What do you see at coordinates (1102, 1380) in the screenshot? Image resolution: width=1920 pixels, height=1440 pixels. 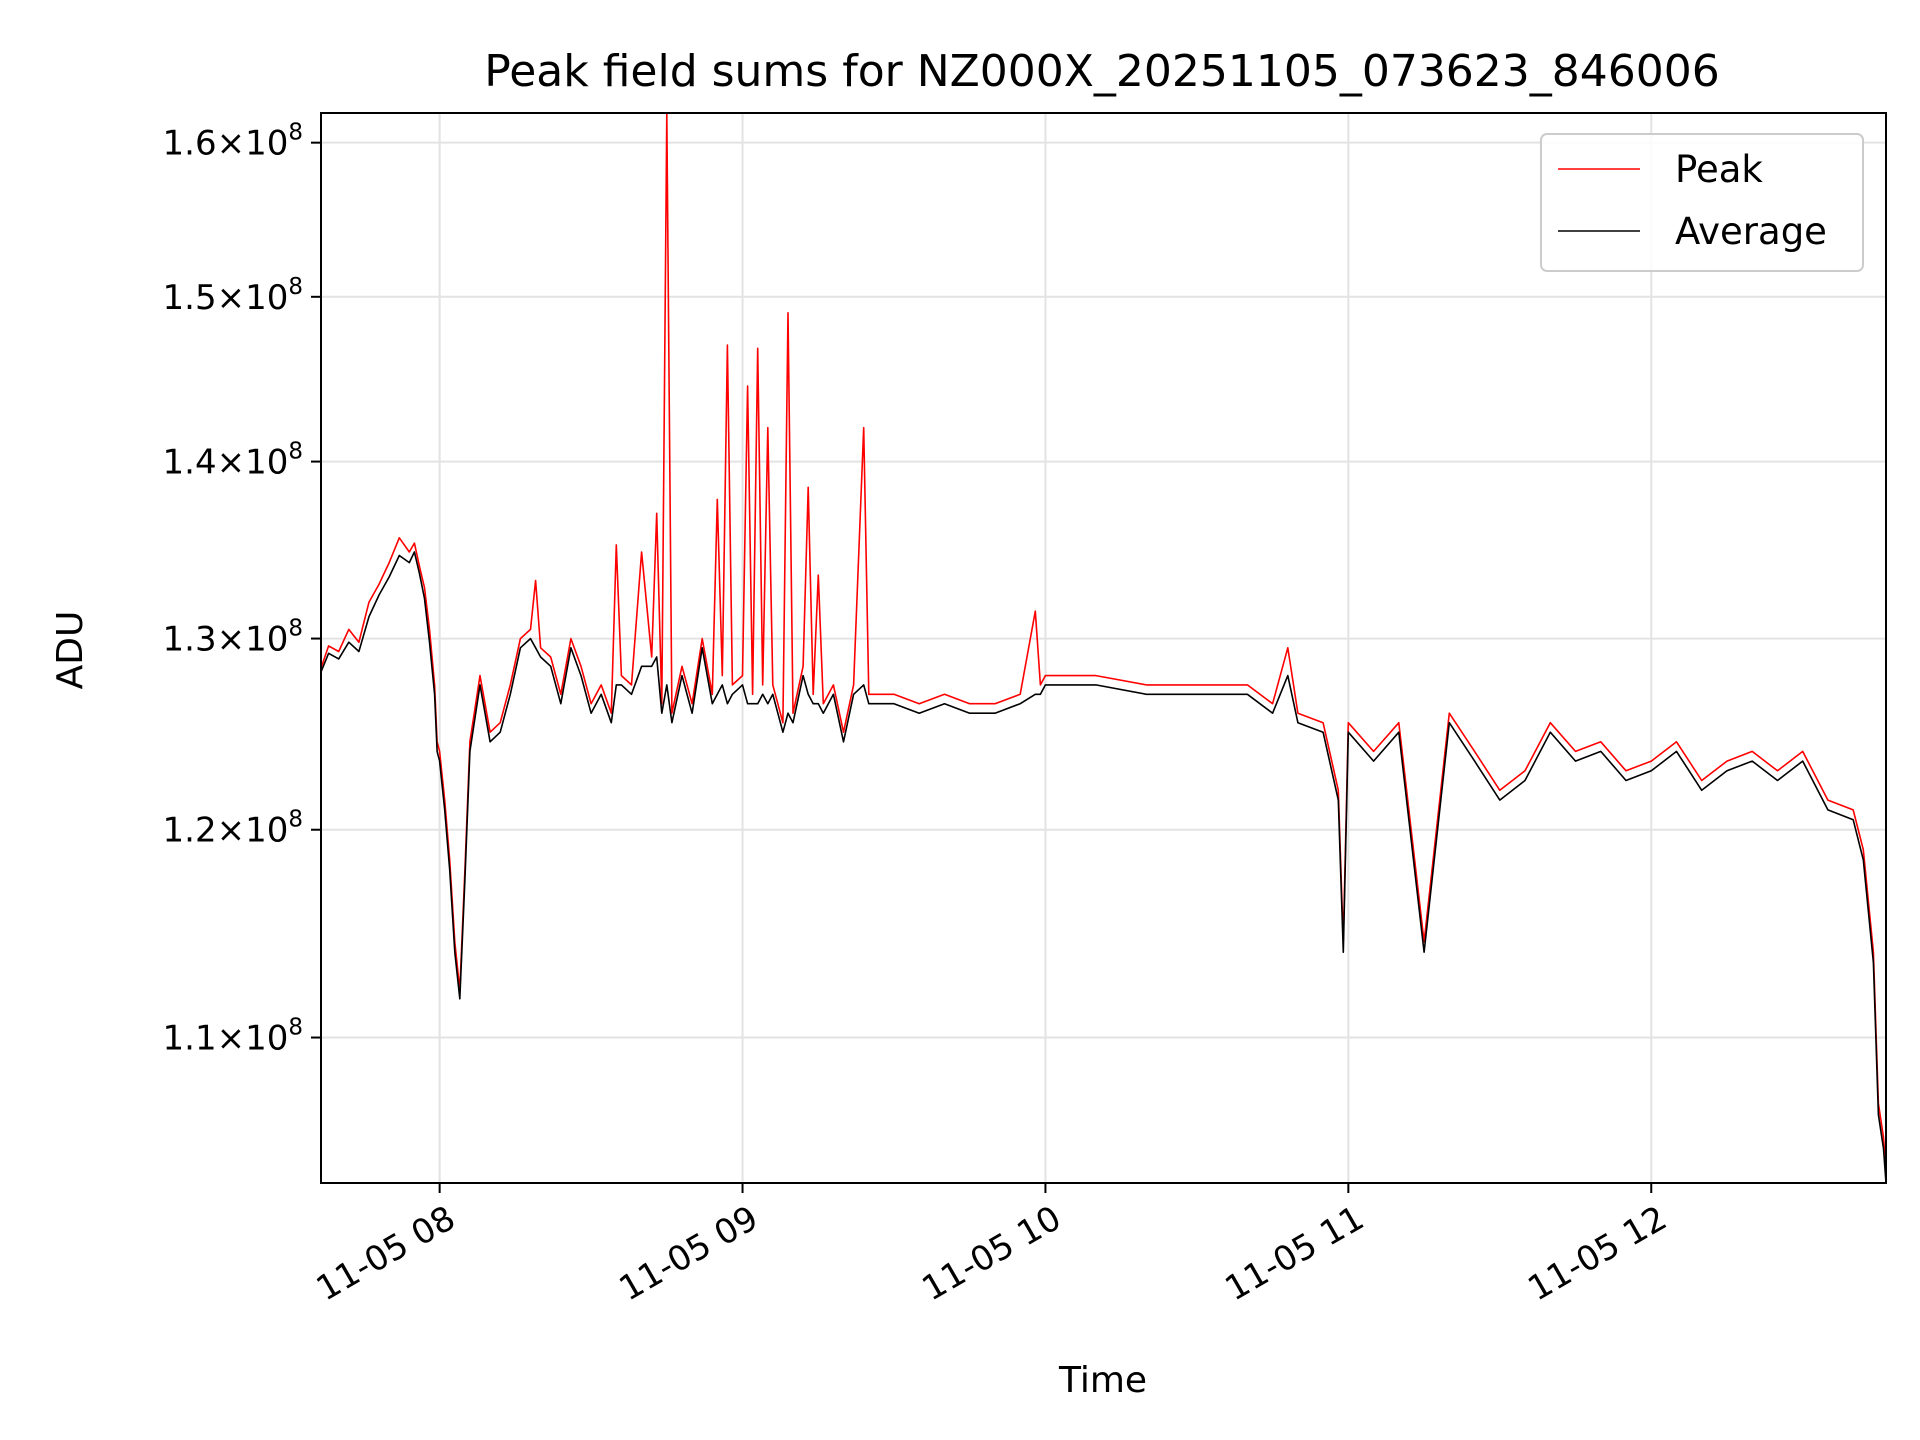 I see `x-axis-label: Time` at bounding box center [1102, 1380].